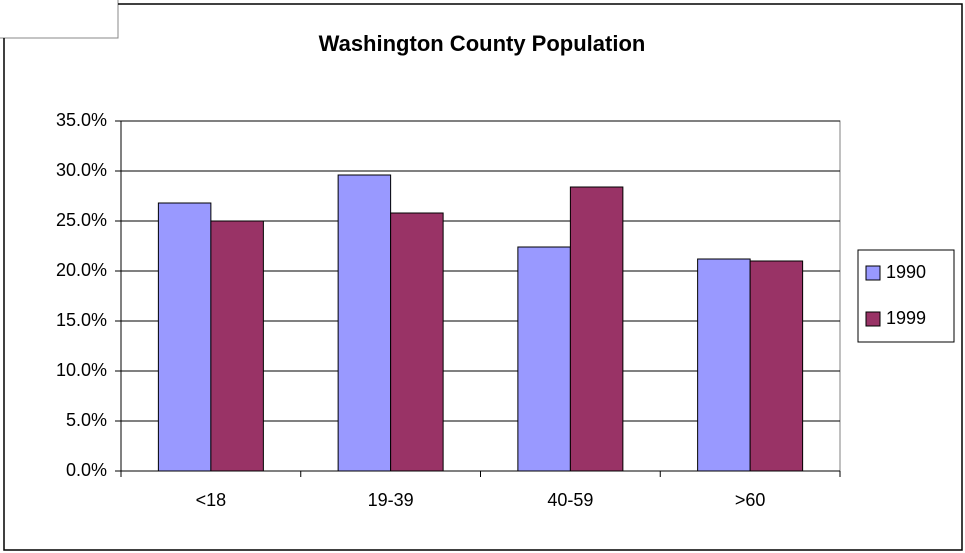  I want to click on y-tick-label: 15.0%, so click(81, 320).